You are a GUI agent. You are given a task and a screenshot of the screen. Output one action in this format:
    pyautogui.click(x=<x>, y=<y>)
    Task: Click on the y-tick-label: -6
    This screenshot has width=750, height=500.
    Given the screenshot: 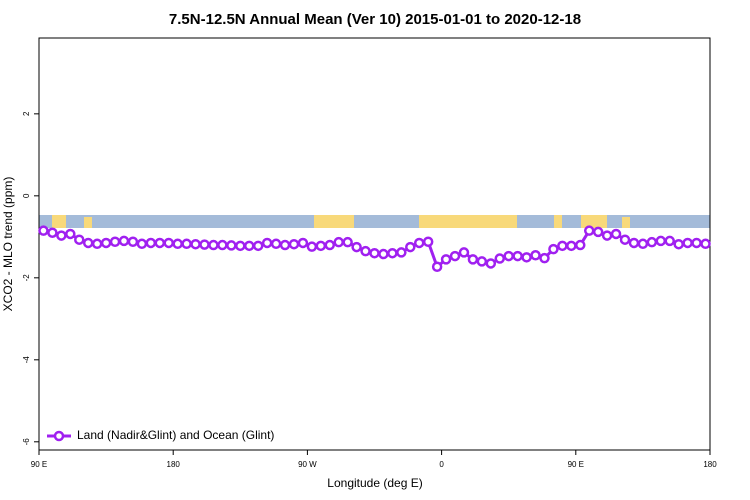 What is the action you would take?
    pyautogui.click(x=26, y=442)
    